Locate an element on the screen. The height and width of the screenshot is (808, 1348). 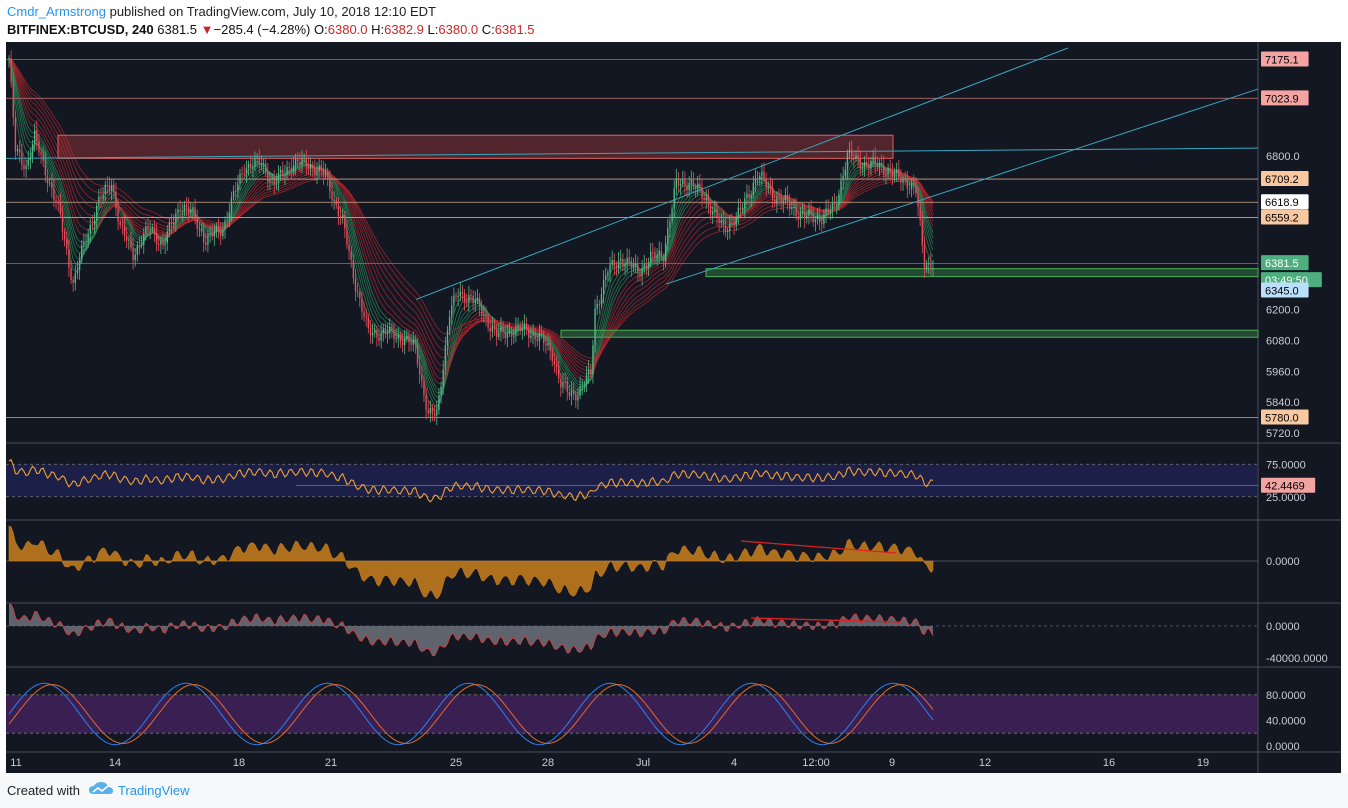
author-link: Cmdr_Armstrong is located at coordinates (56, 11).